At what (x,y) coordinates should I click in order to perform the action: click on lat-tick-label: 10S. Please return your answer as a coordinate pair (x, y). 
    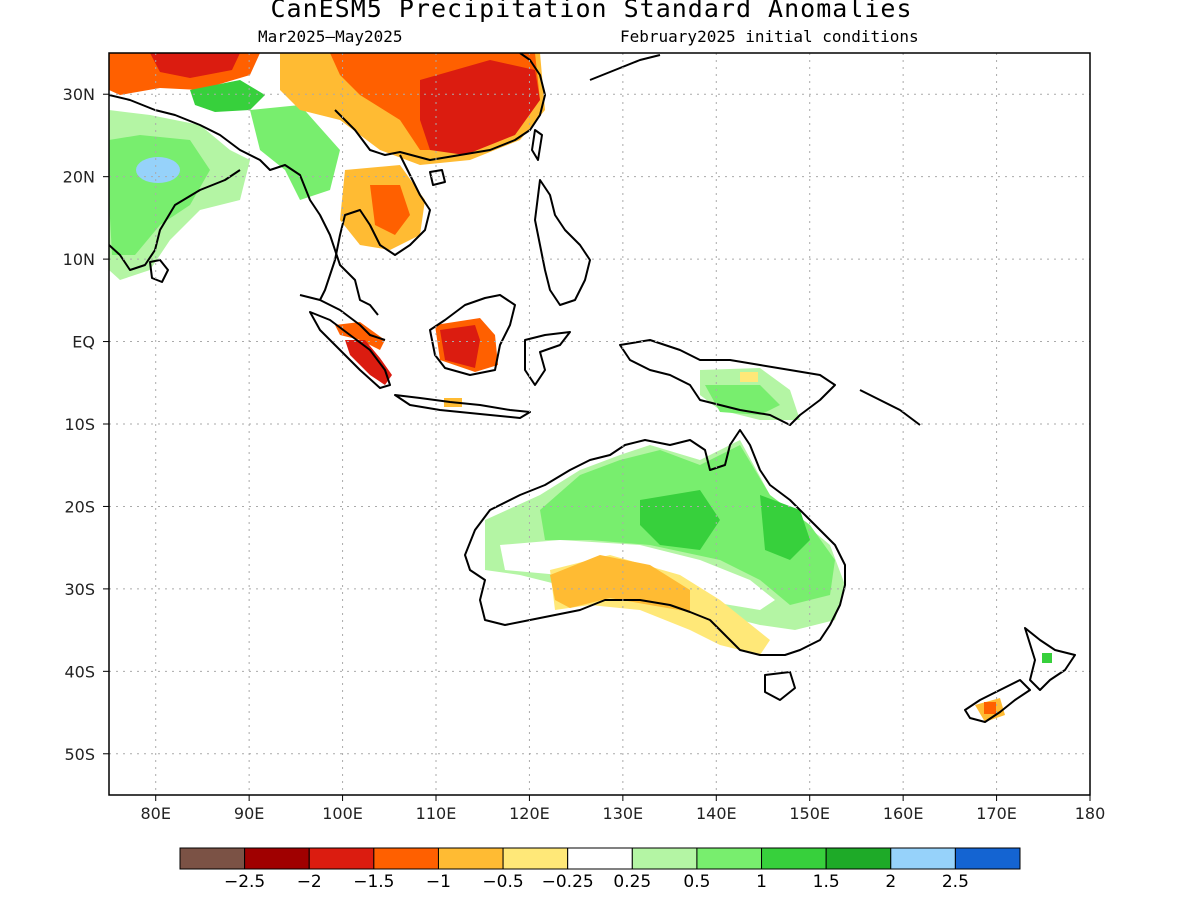
    Looking at the image, I should click on (79, 424).